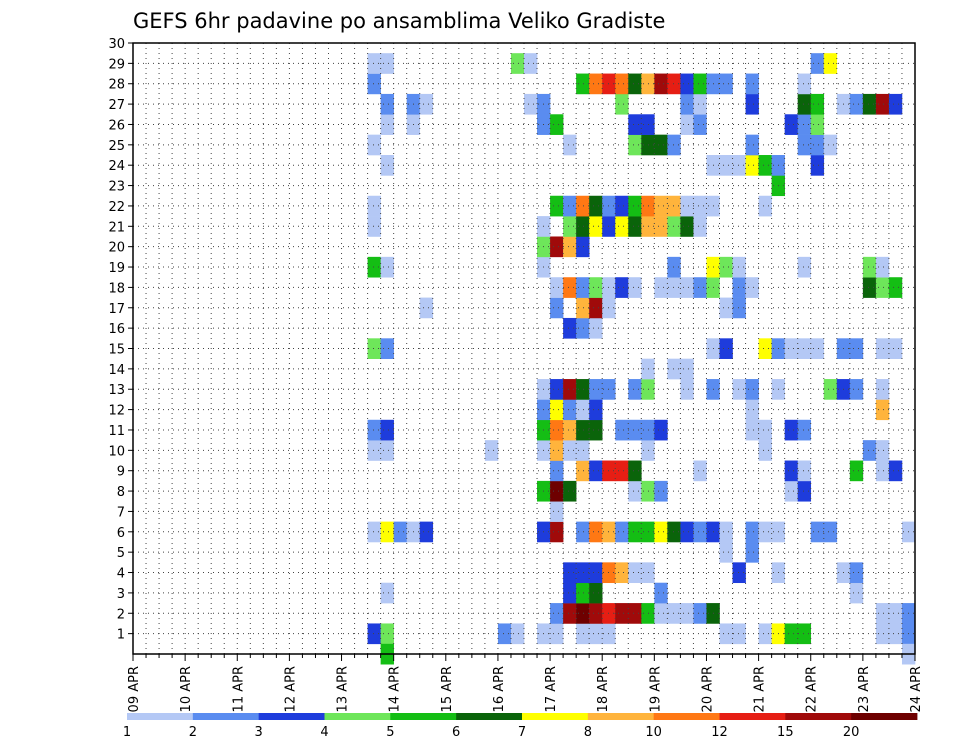 The width and height of the screenshot is (960, 746). What do you see at coordinates (116, 350) in the screenshot?
I see `y-tick-label: 15` at bounding box center [116, 350].